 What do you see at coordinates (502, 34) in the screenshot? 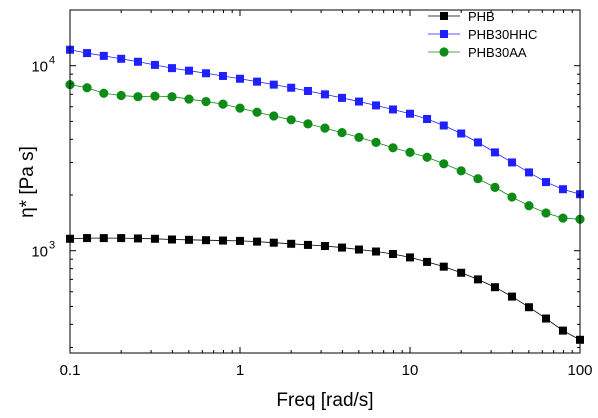
I see `legend-label: PHB30HHC` at bounding box center [502, 34].